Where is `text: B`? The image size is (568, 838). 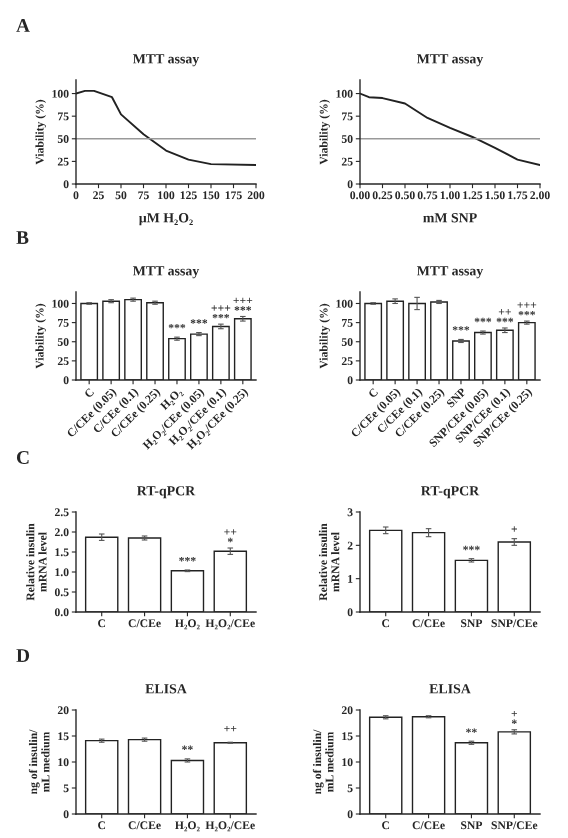 text: B is located at coordinates (22, 237).